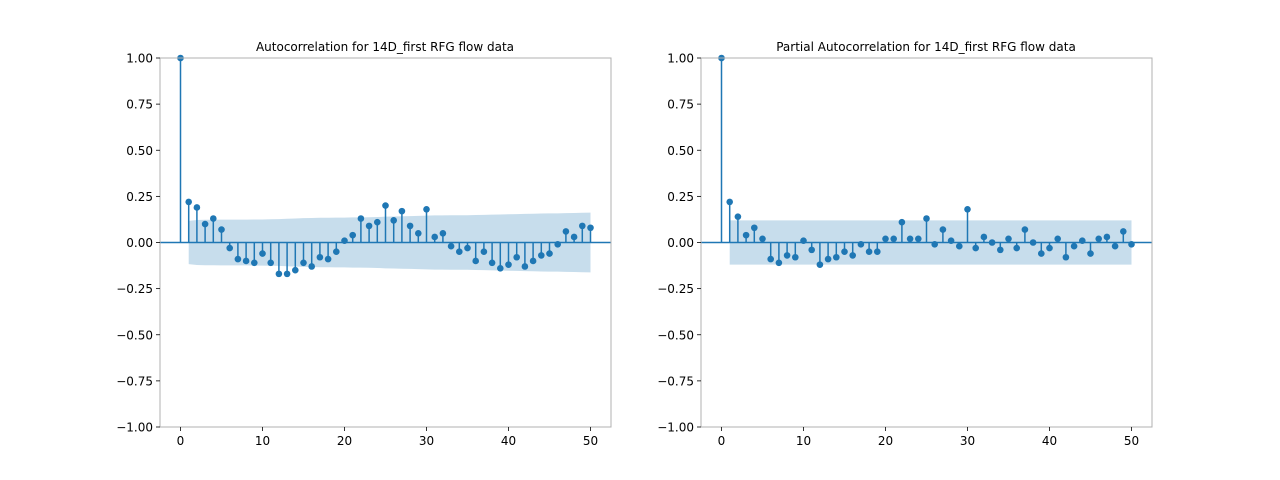 The height and width of the screenshot is (480, 1280). Describe the element at coordinates (680, 197) in the screenshot. I see `pacf-y-tick-label: 0.25` at that location.